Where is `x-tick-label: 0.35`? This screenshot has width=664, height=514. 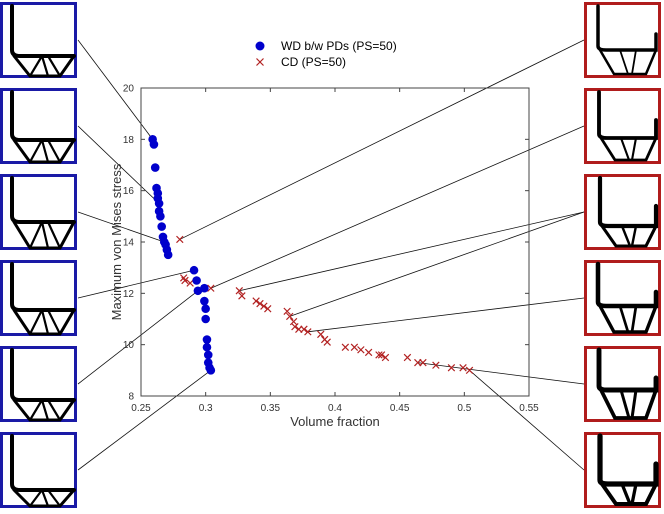 x-tick-label: 0.35 is located at coordinates (271, 408).